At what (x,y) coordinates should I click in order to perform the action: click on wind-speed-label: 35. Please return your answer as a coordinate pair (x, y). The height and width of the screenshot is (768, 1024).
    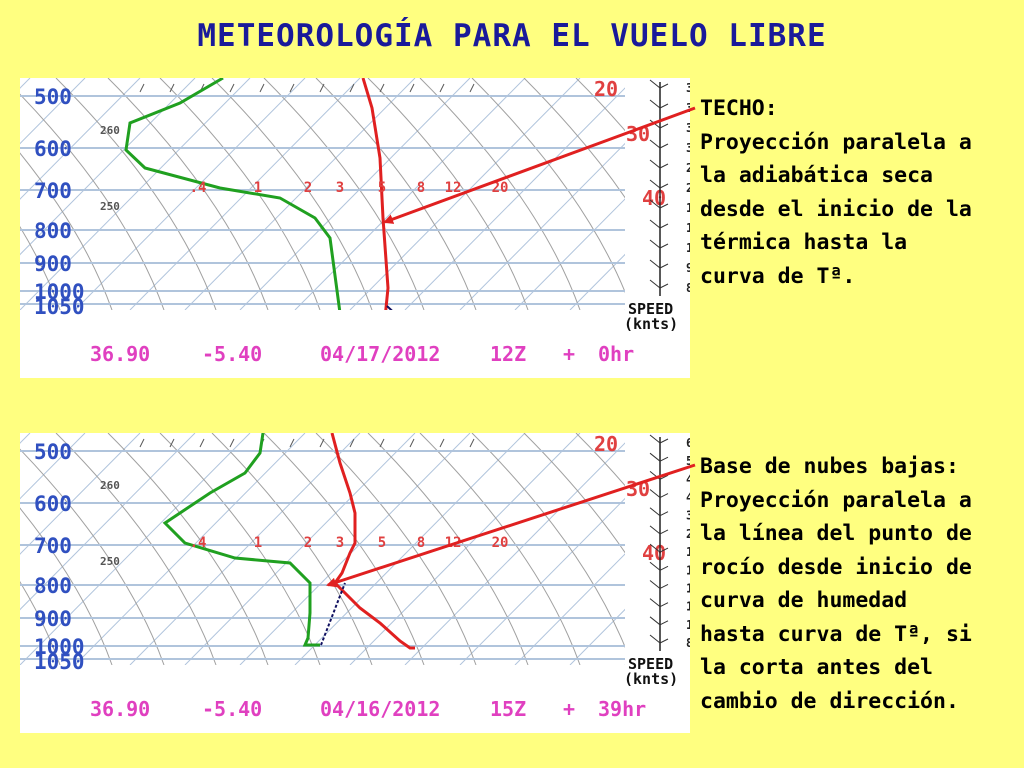
    Looking at the image, I should click on (688, 108).